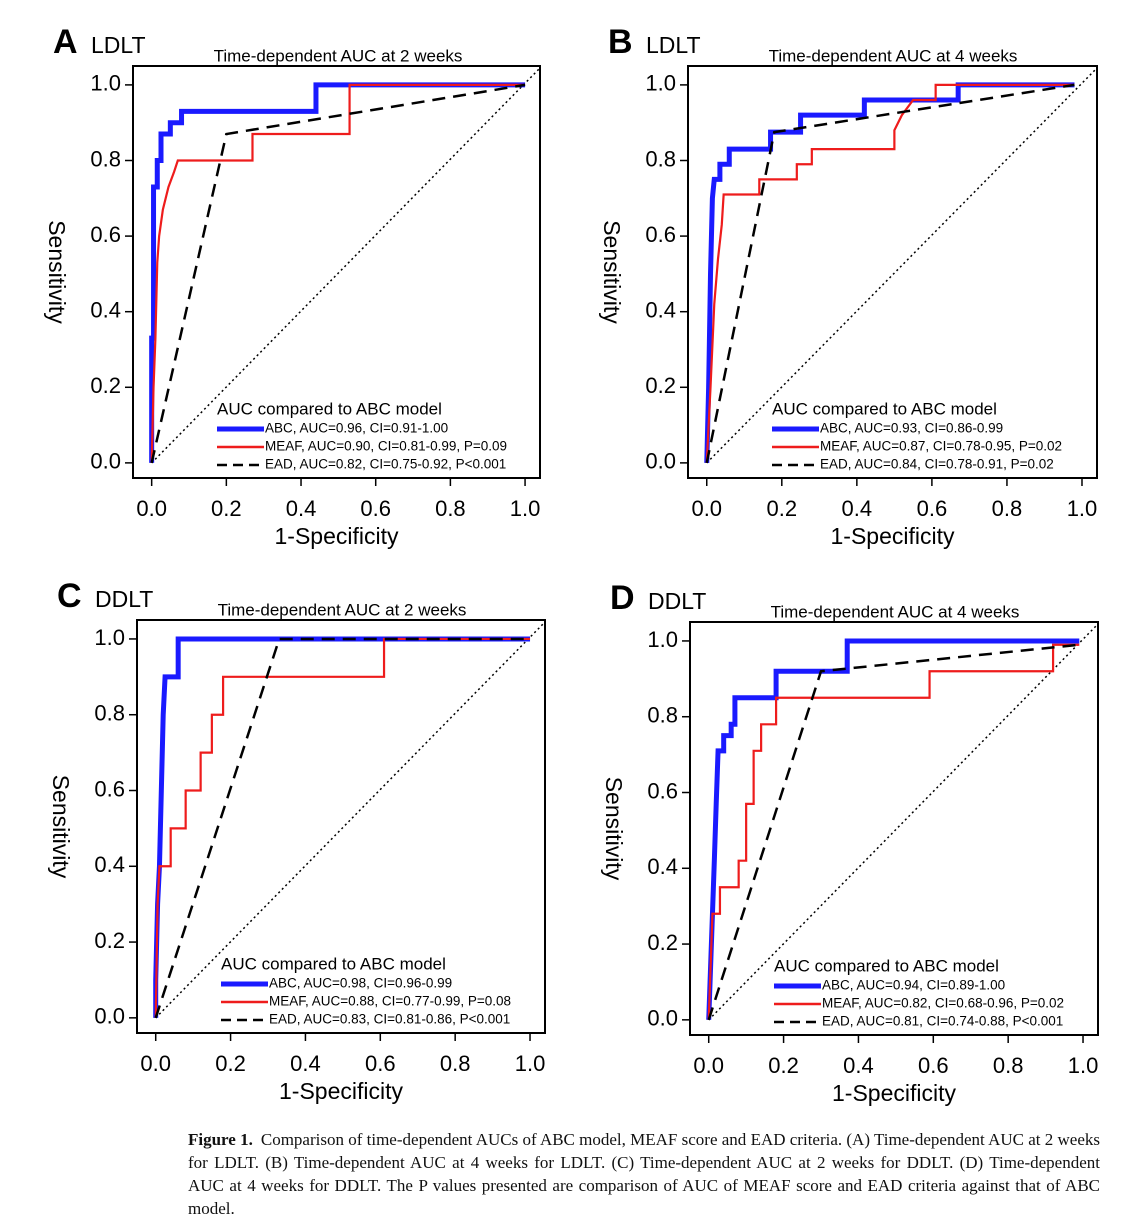 Image resolution: width=1123 pixels, height=1228 pixels. What do you see at coordinates (943, 1003) in the screenshot?
I see `legend-label: MEAF, AUC=0.82, CI=0.68-0.96, P=0.02` at bounding box center [943, 1003].